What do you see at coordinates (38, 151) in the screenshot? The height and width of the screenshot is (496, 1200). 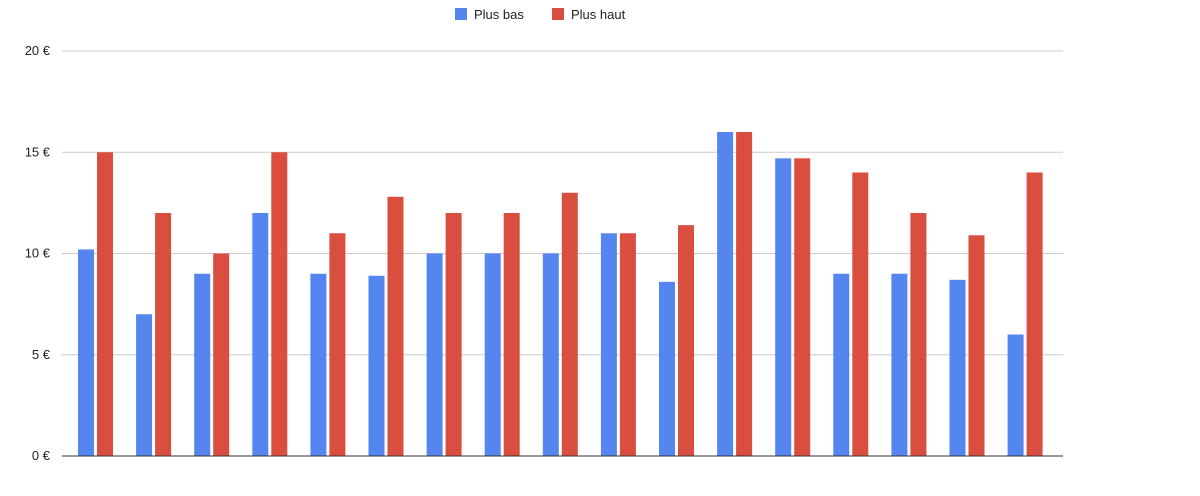 I see `y-tick-label: 15 €` at bounding box center [38, 151].